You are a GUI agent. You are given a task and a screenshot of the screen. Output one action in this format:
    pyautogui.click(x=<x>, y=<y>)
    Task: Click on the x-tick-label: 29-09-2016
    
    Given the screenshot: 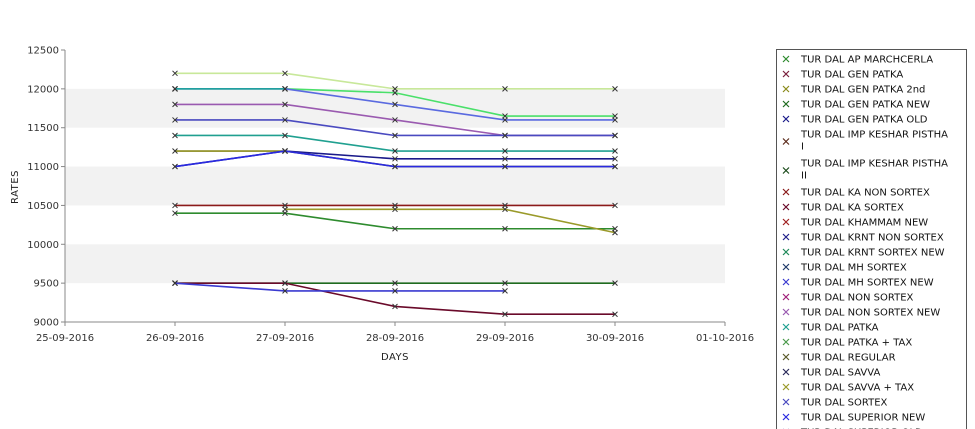 What is the action you would take?
    pyautogui.click(x=505, y=338)
    